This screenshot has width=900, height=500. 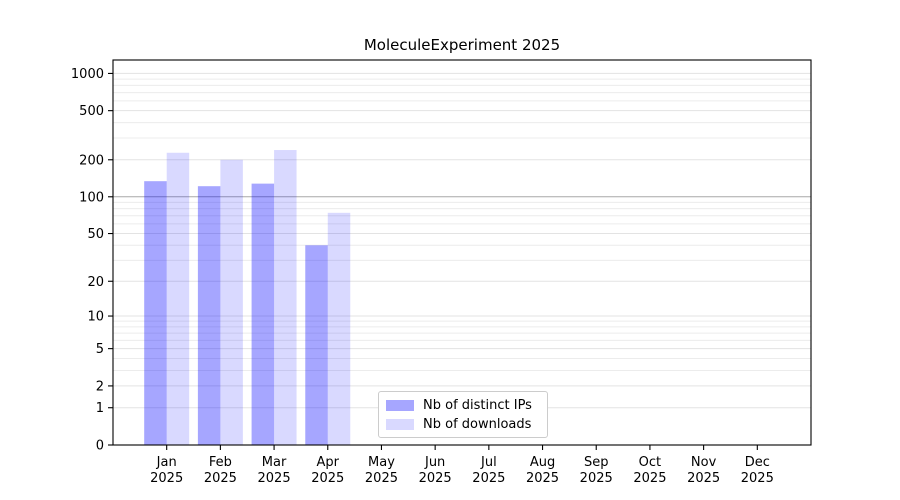 I want to click on y-tick-label: 50, so click(x=95, y=234).